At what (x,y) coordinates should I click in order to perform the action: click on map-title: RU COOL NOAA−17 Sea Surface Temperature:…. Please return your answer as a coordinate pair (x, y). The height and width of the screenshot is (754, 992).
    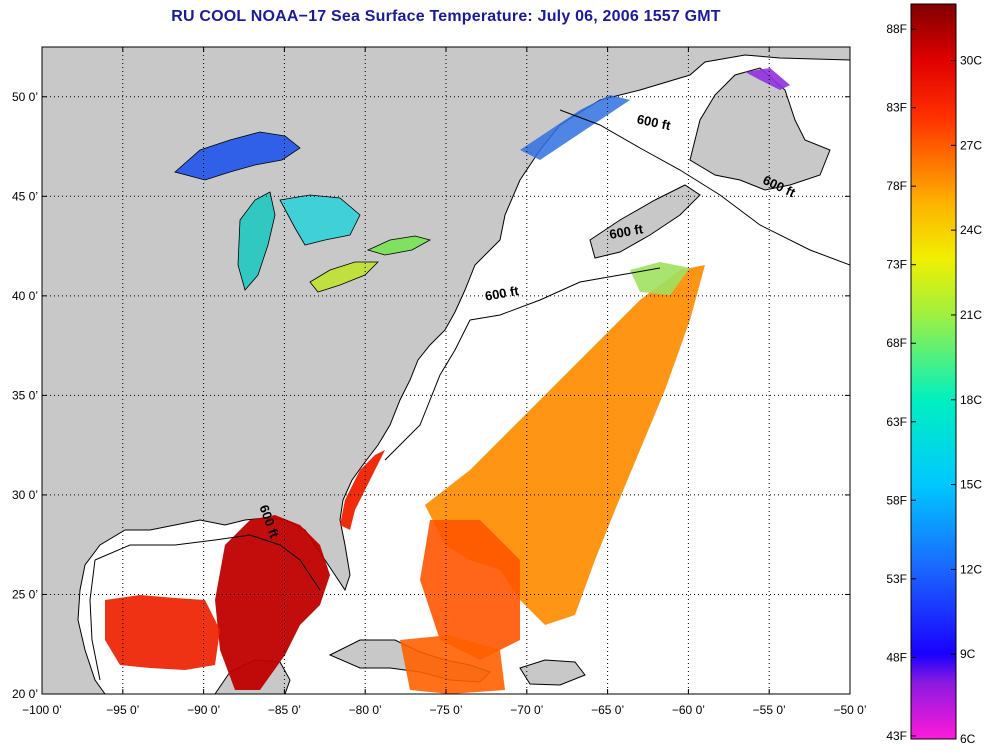
    Looking at the image, I should click on (446, 16).